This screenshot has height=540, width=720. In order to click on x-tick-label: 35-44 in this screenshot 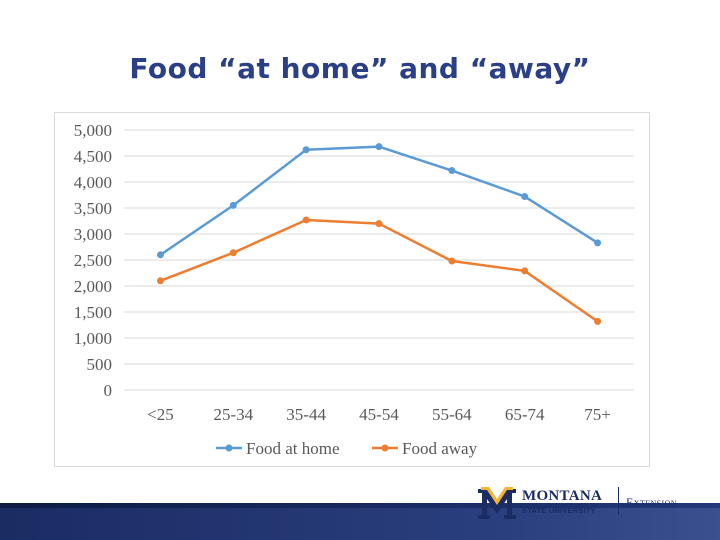, I will do `click(306, 414)`.